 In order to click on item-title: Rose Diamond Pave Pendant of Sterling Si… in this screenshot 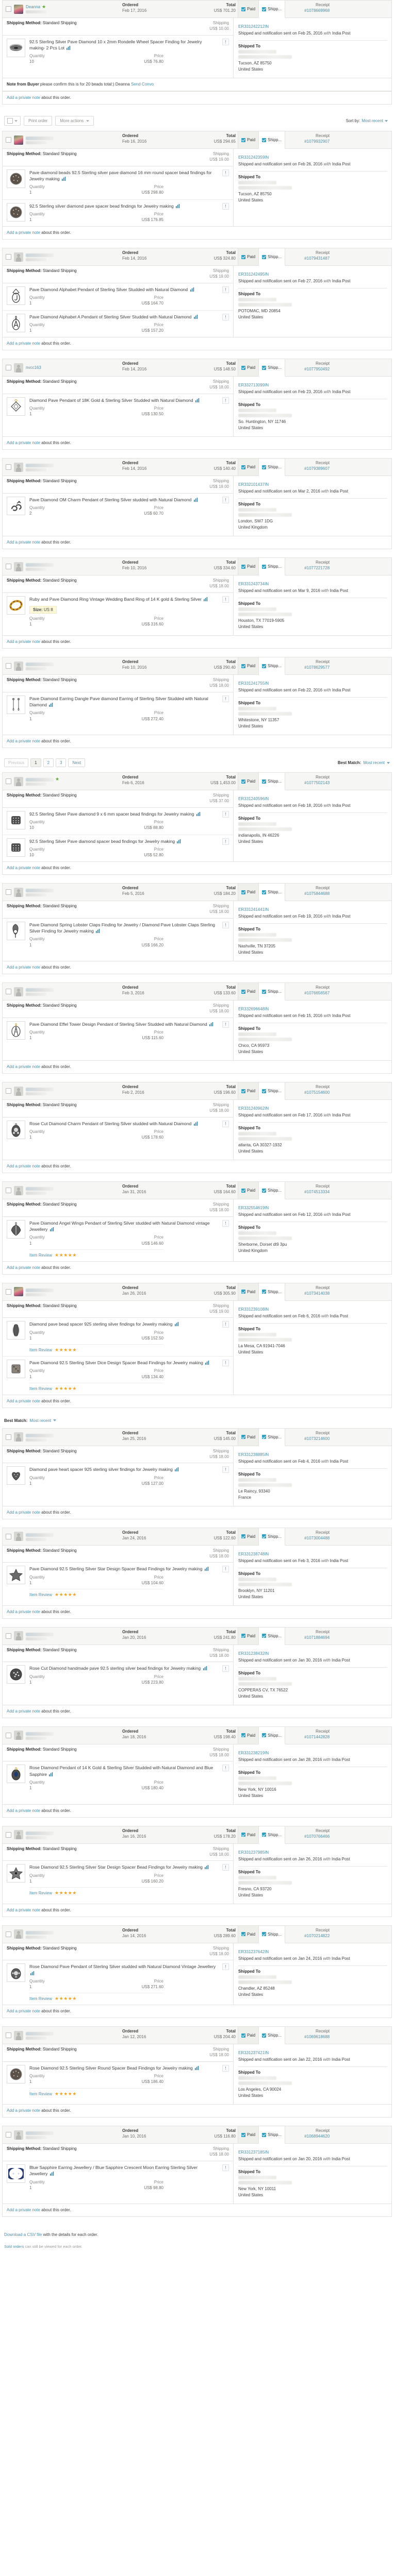, I will do `click(122, 1969)`.